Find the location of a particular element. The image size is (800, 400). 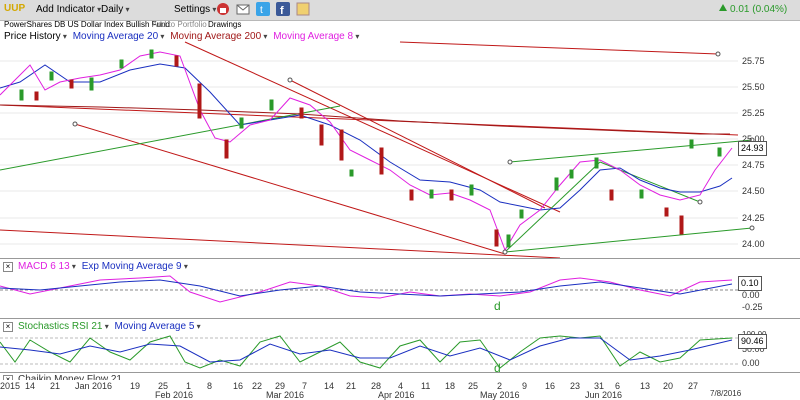

x-tick: 11 is located at coordinates (426, 386).